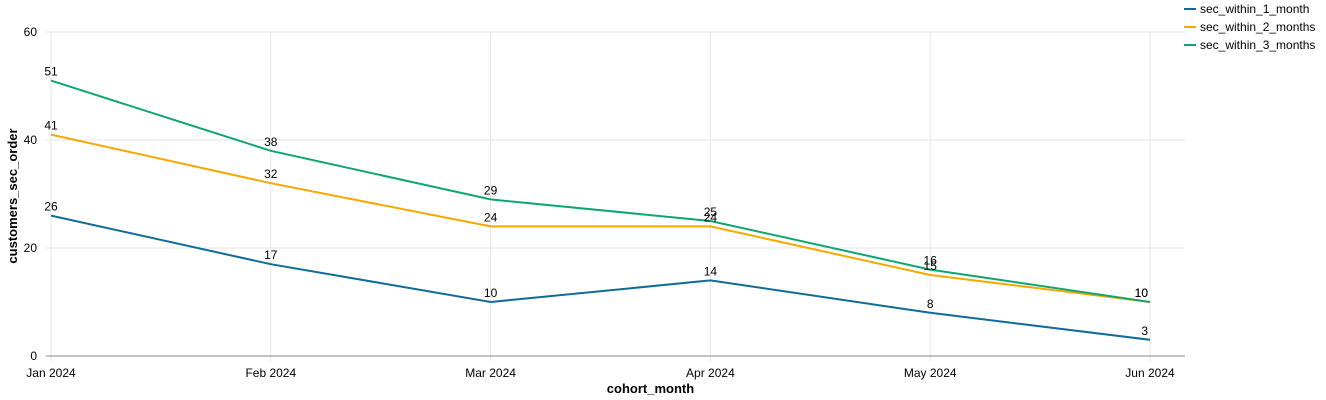 Image resolution: width=1326 pixels, height=400 pixels. I want to click on data-label: 16, so click(931, 261).